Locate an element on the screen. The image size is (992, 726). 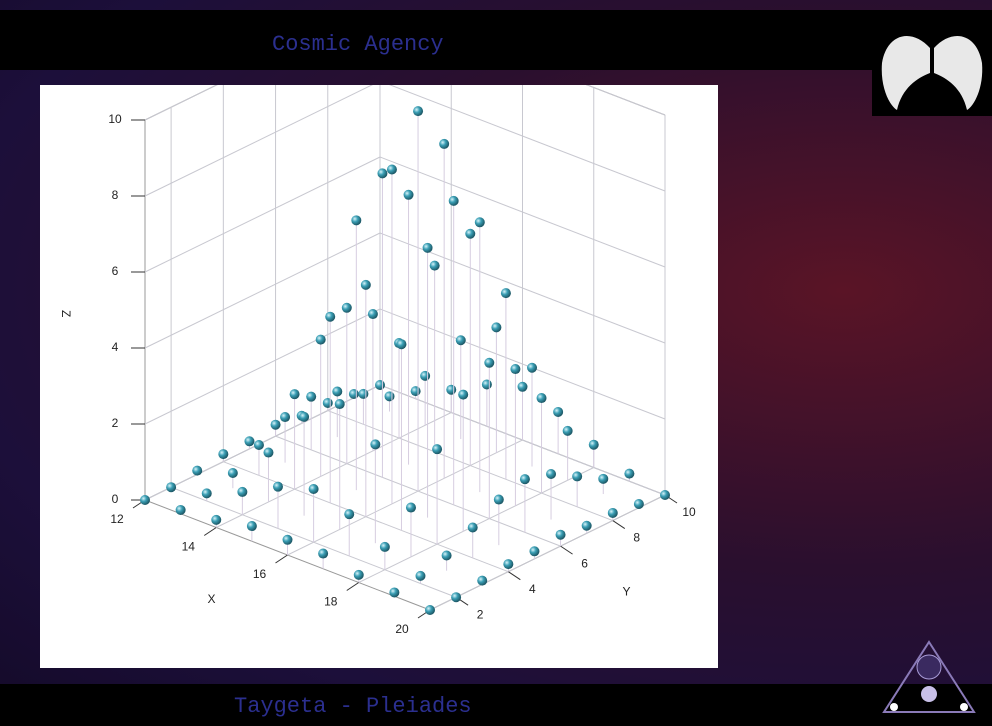
x-tick-label: 16 is located at coordinates (260, 574).